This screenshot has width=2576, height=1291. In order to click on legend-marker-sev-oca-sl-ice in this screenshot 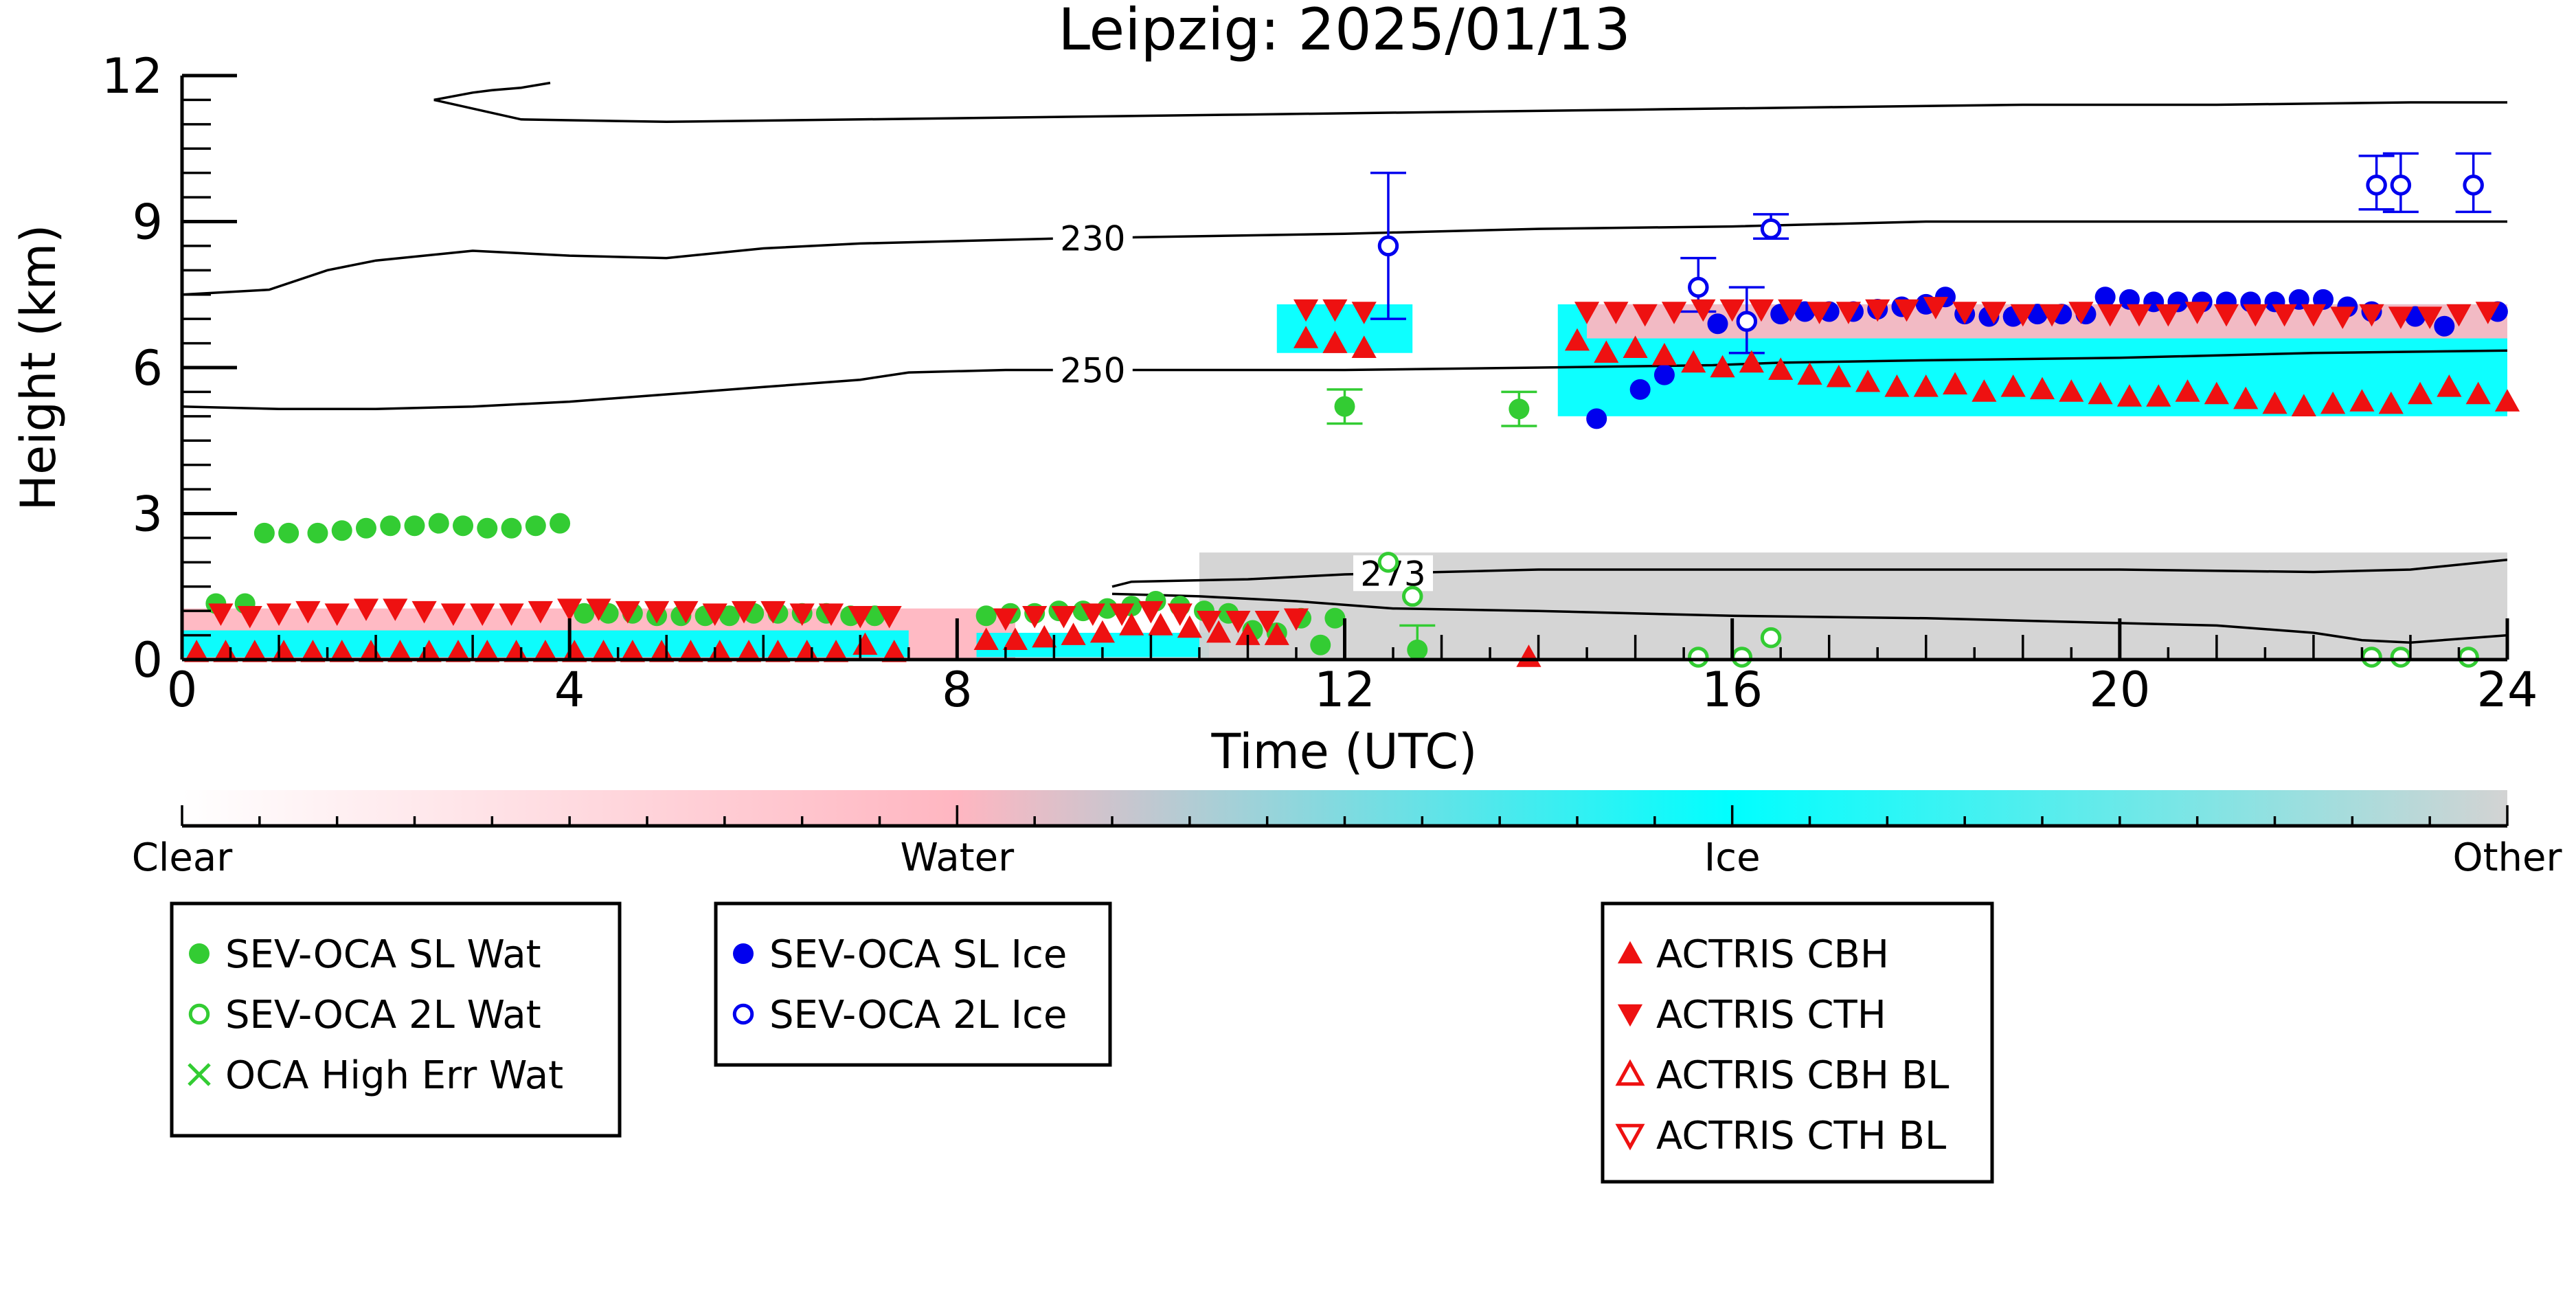, I will do `click(743, 954)`.